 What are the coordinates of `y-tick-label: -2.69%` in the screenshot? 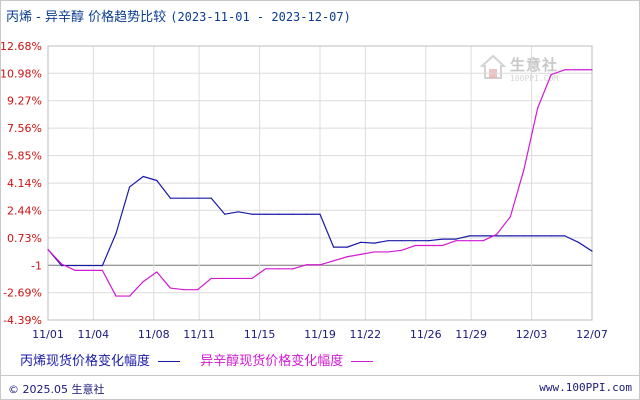 It's located at (22, 293).